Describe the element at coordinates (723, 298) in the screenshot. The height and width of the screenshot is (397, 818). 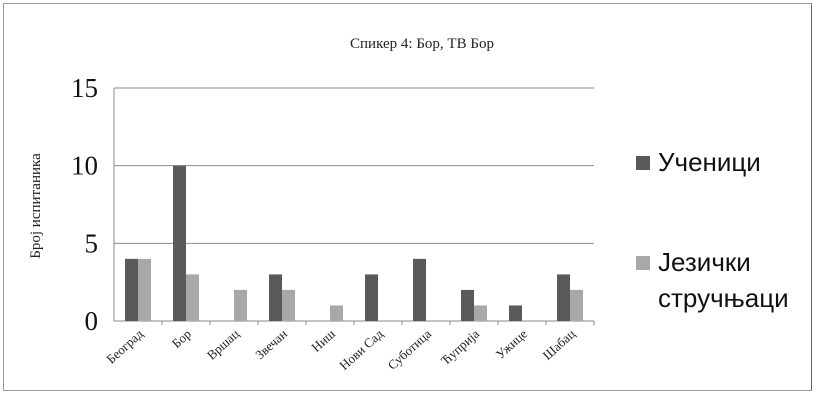
I see `legend-label-line: стручњаци` at that location.